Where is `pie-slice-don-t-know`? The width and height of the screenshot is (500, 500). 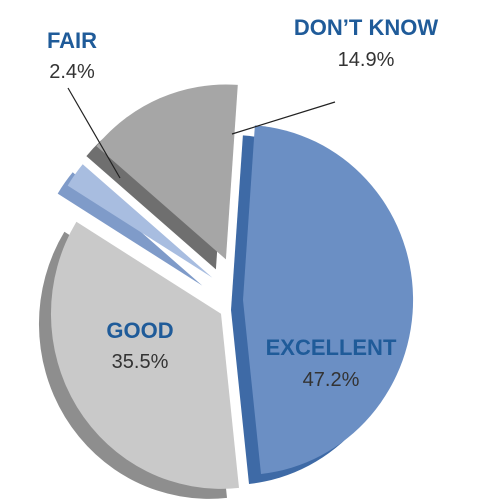 pie-slice-don-t-know is located at coordinates (162, 177).